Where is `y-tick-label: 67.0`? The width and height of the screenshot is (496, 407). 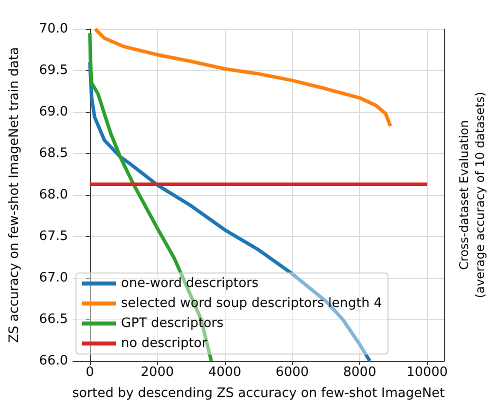
y-tick-label: 67.0 is located at coordinates (53, 278).